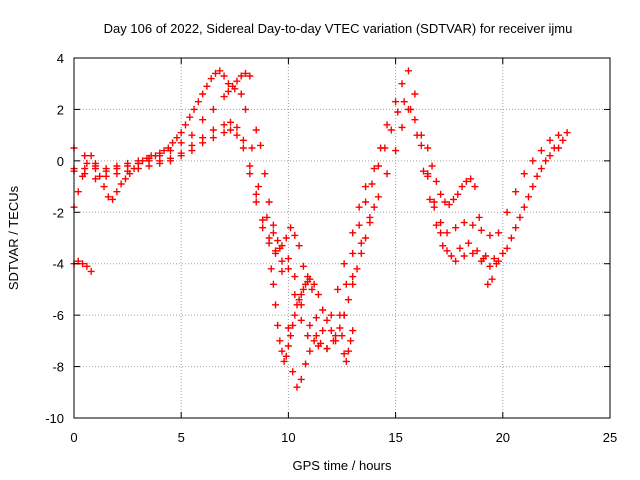 The image size is (640, 480). I want to click on y-axis-label: SDTVAR / TECUs, so click(13, 237).